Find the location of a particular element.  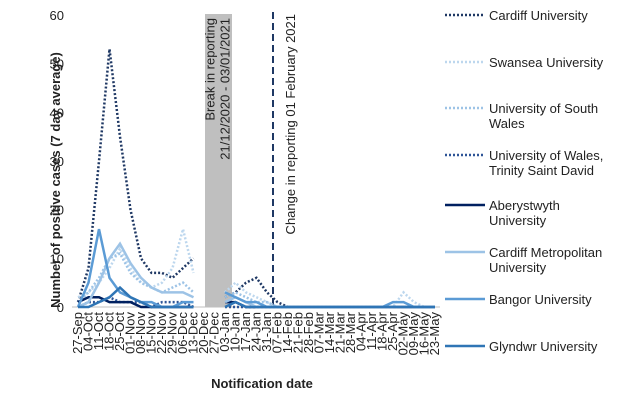

x-tick-label: 11-Apr is located at coordinates (371, 330).